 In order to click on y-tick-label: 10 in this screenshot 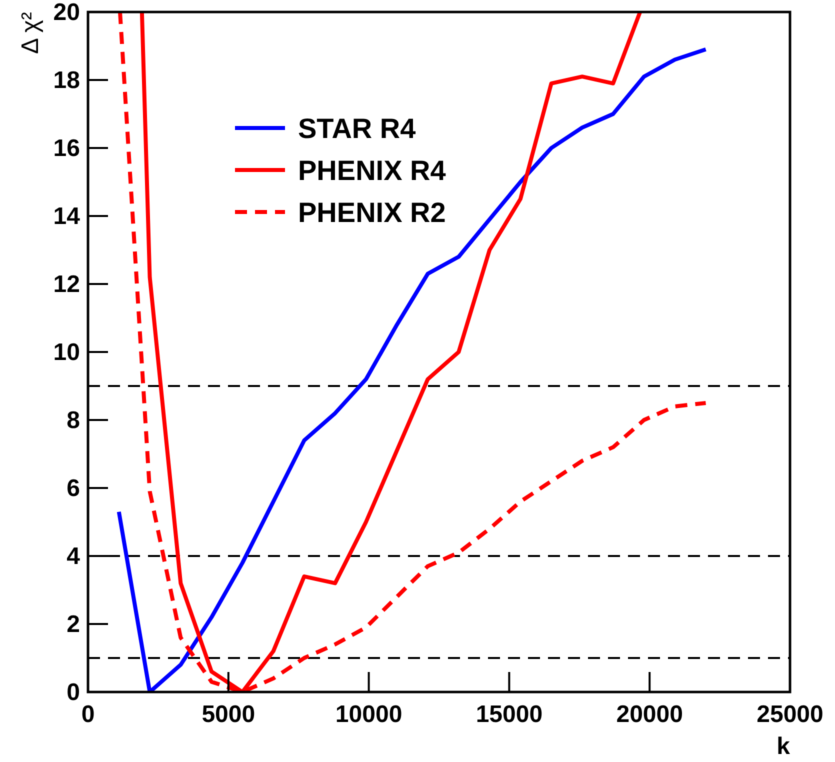, I will do `click(66, 352)`.